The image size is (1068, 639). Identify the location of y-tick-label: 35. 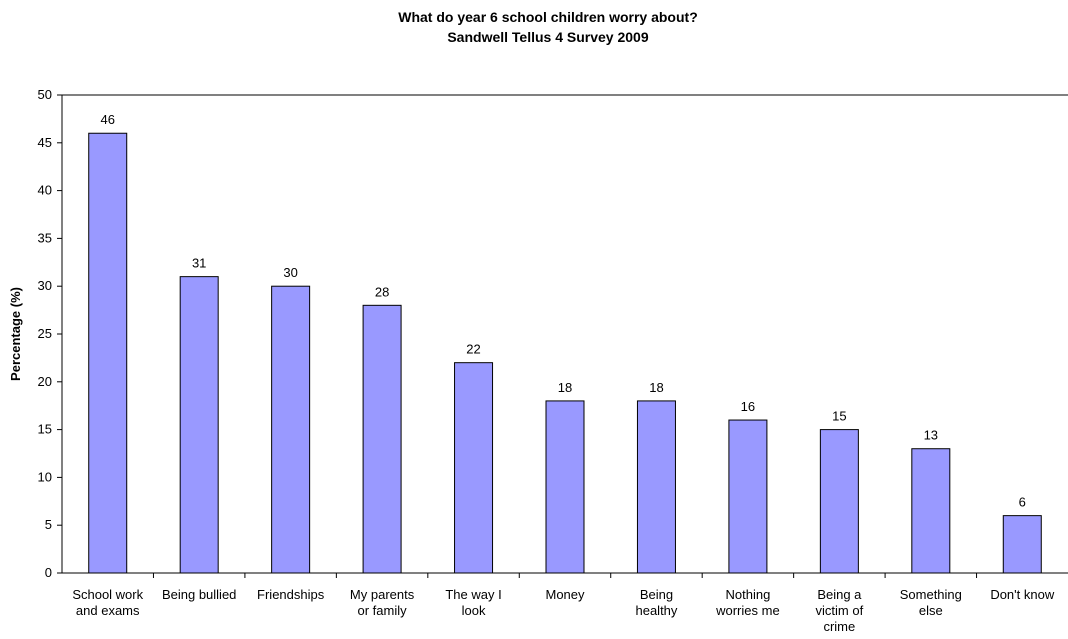
(45, 237).